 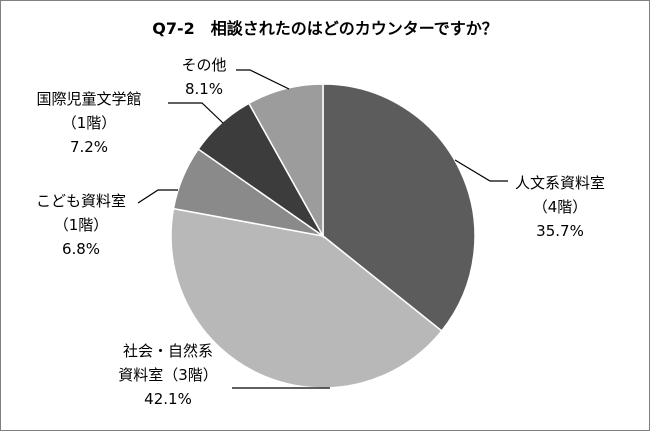 What do you see at coordinates (168, 351) in the screenshot?
I see `slice-label-2-line-1: 社会・自然系` at bounding box center [168, 351].